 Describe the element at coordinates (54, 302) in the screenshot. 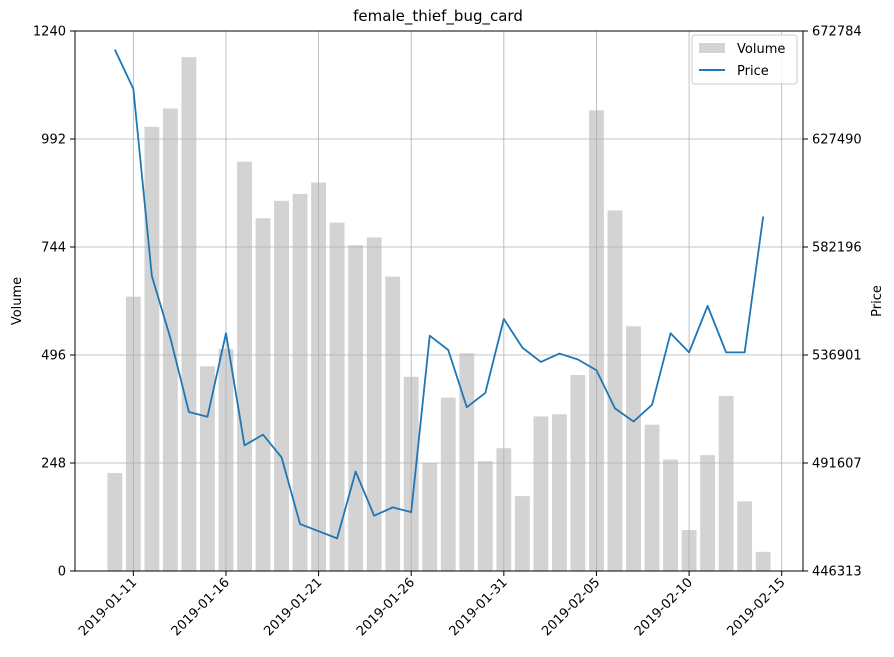

I see `left-y-axis: 0 248 496 744 992 1240` at that location.